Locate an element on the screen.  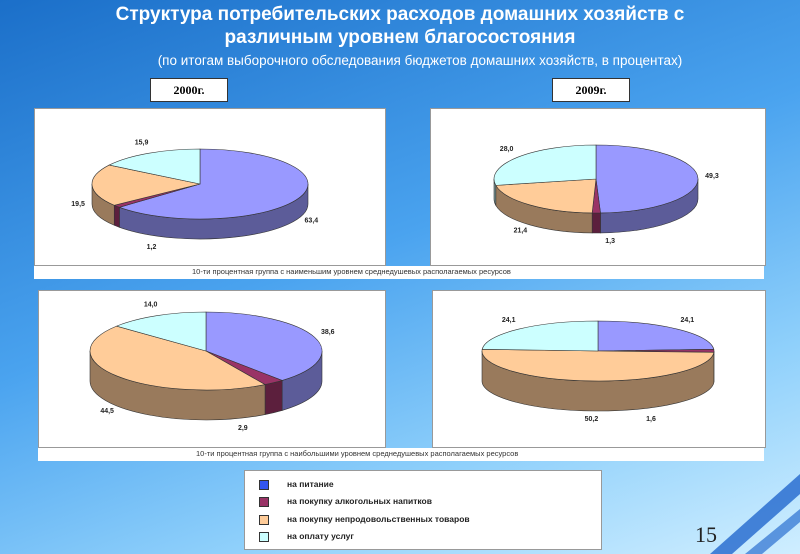
legend-swatch-food is located at coordinates (264, 485).